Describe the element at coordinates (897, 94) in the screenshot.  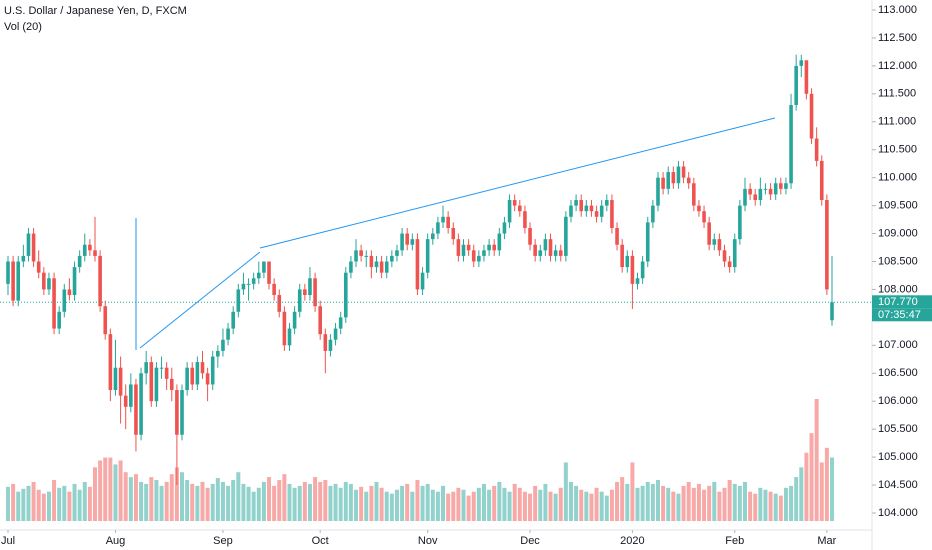
I see `y-tick-label: 111.500` at that location.